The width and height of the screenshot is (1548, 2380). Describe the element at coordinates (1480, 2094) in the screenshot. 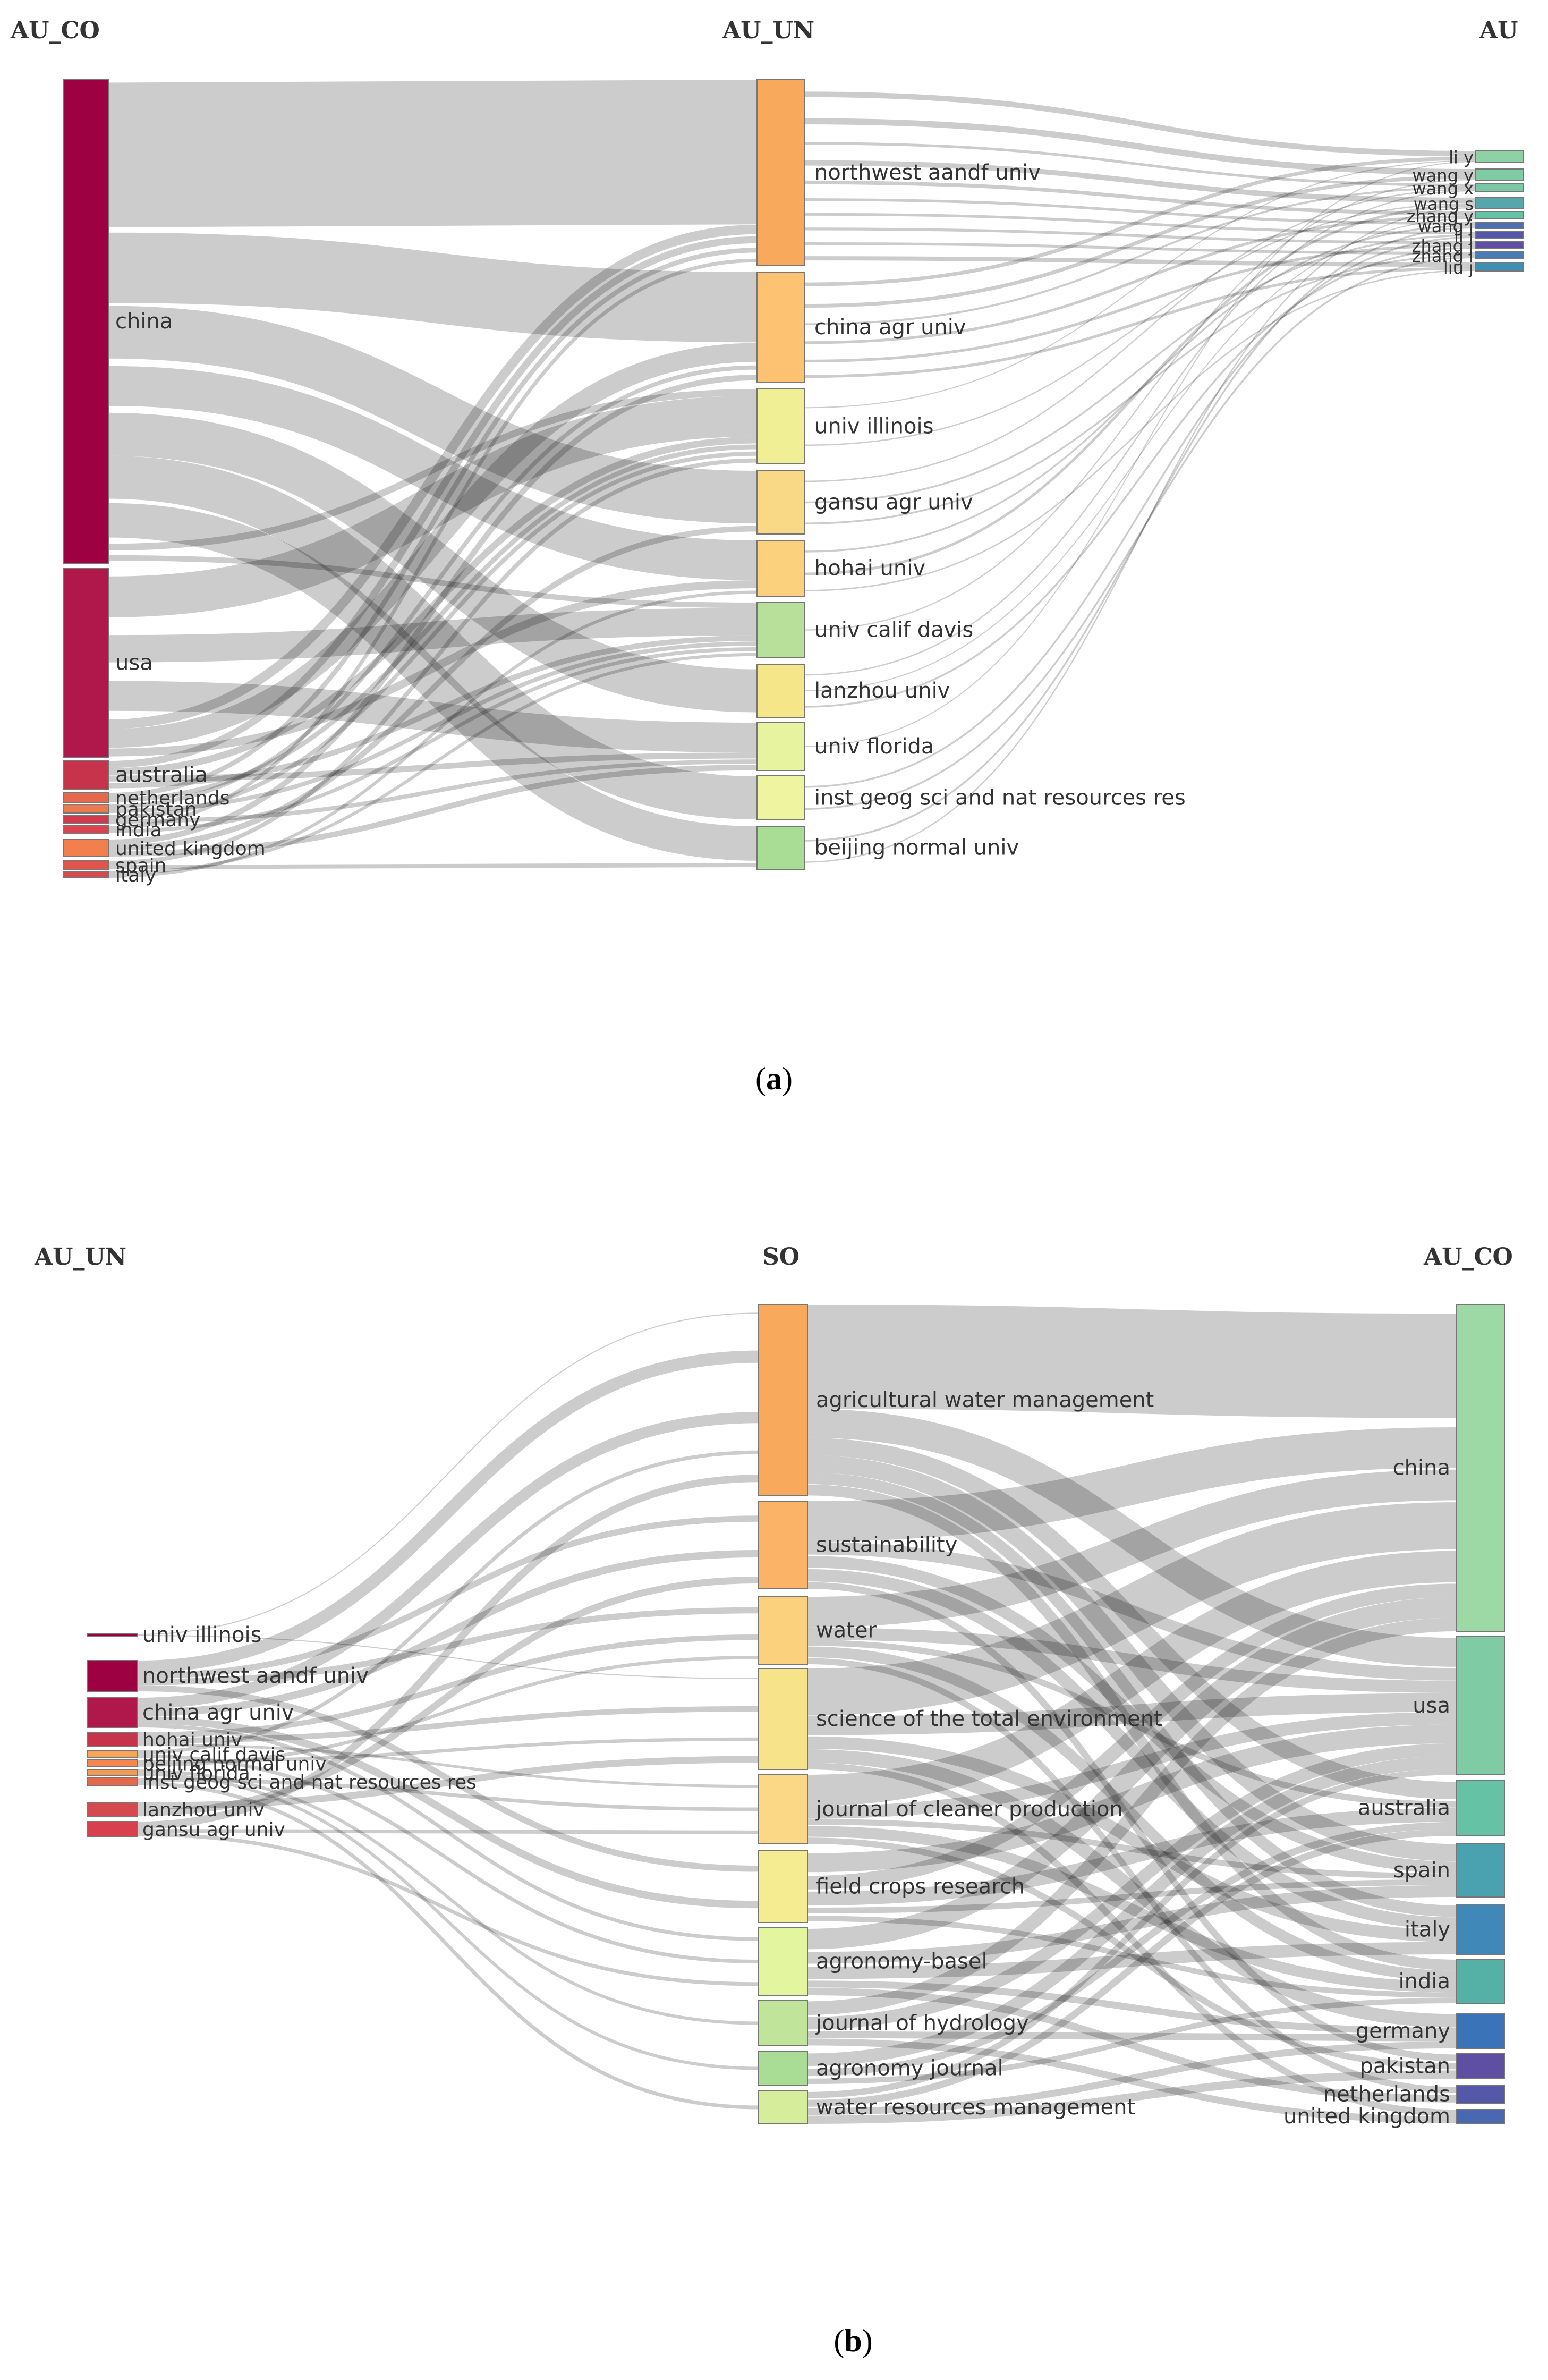

I see `panel-b-country-node-netherlands` at that location.